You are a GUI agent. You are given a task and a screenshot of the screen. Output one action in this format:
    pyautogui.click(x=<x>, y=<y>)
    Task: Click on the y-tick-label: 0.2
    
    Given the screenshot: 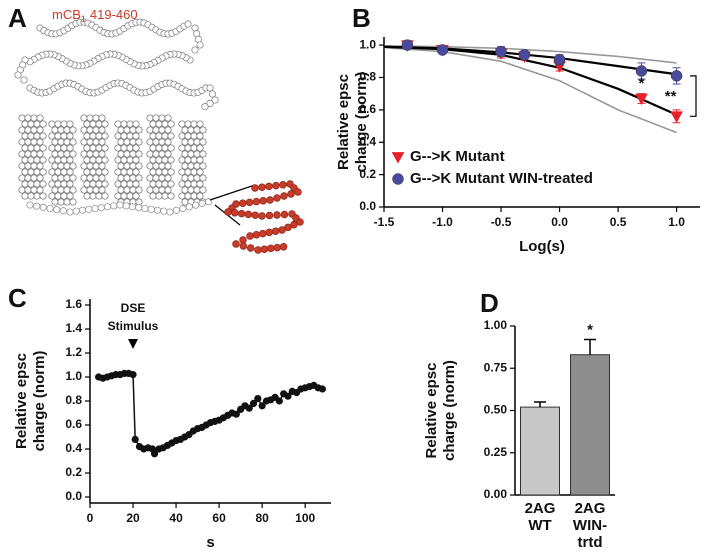 What is the action you would take?
    pyautogui.click(x=73, y=472)
    